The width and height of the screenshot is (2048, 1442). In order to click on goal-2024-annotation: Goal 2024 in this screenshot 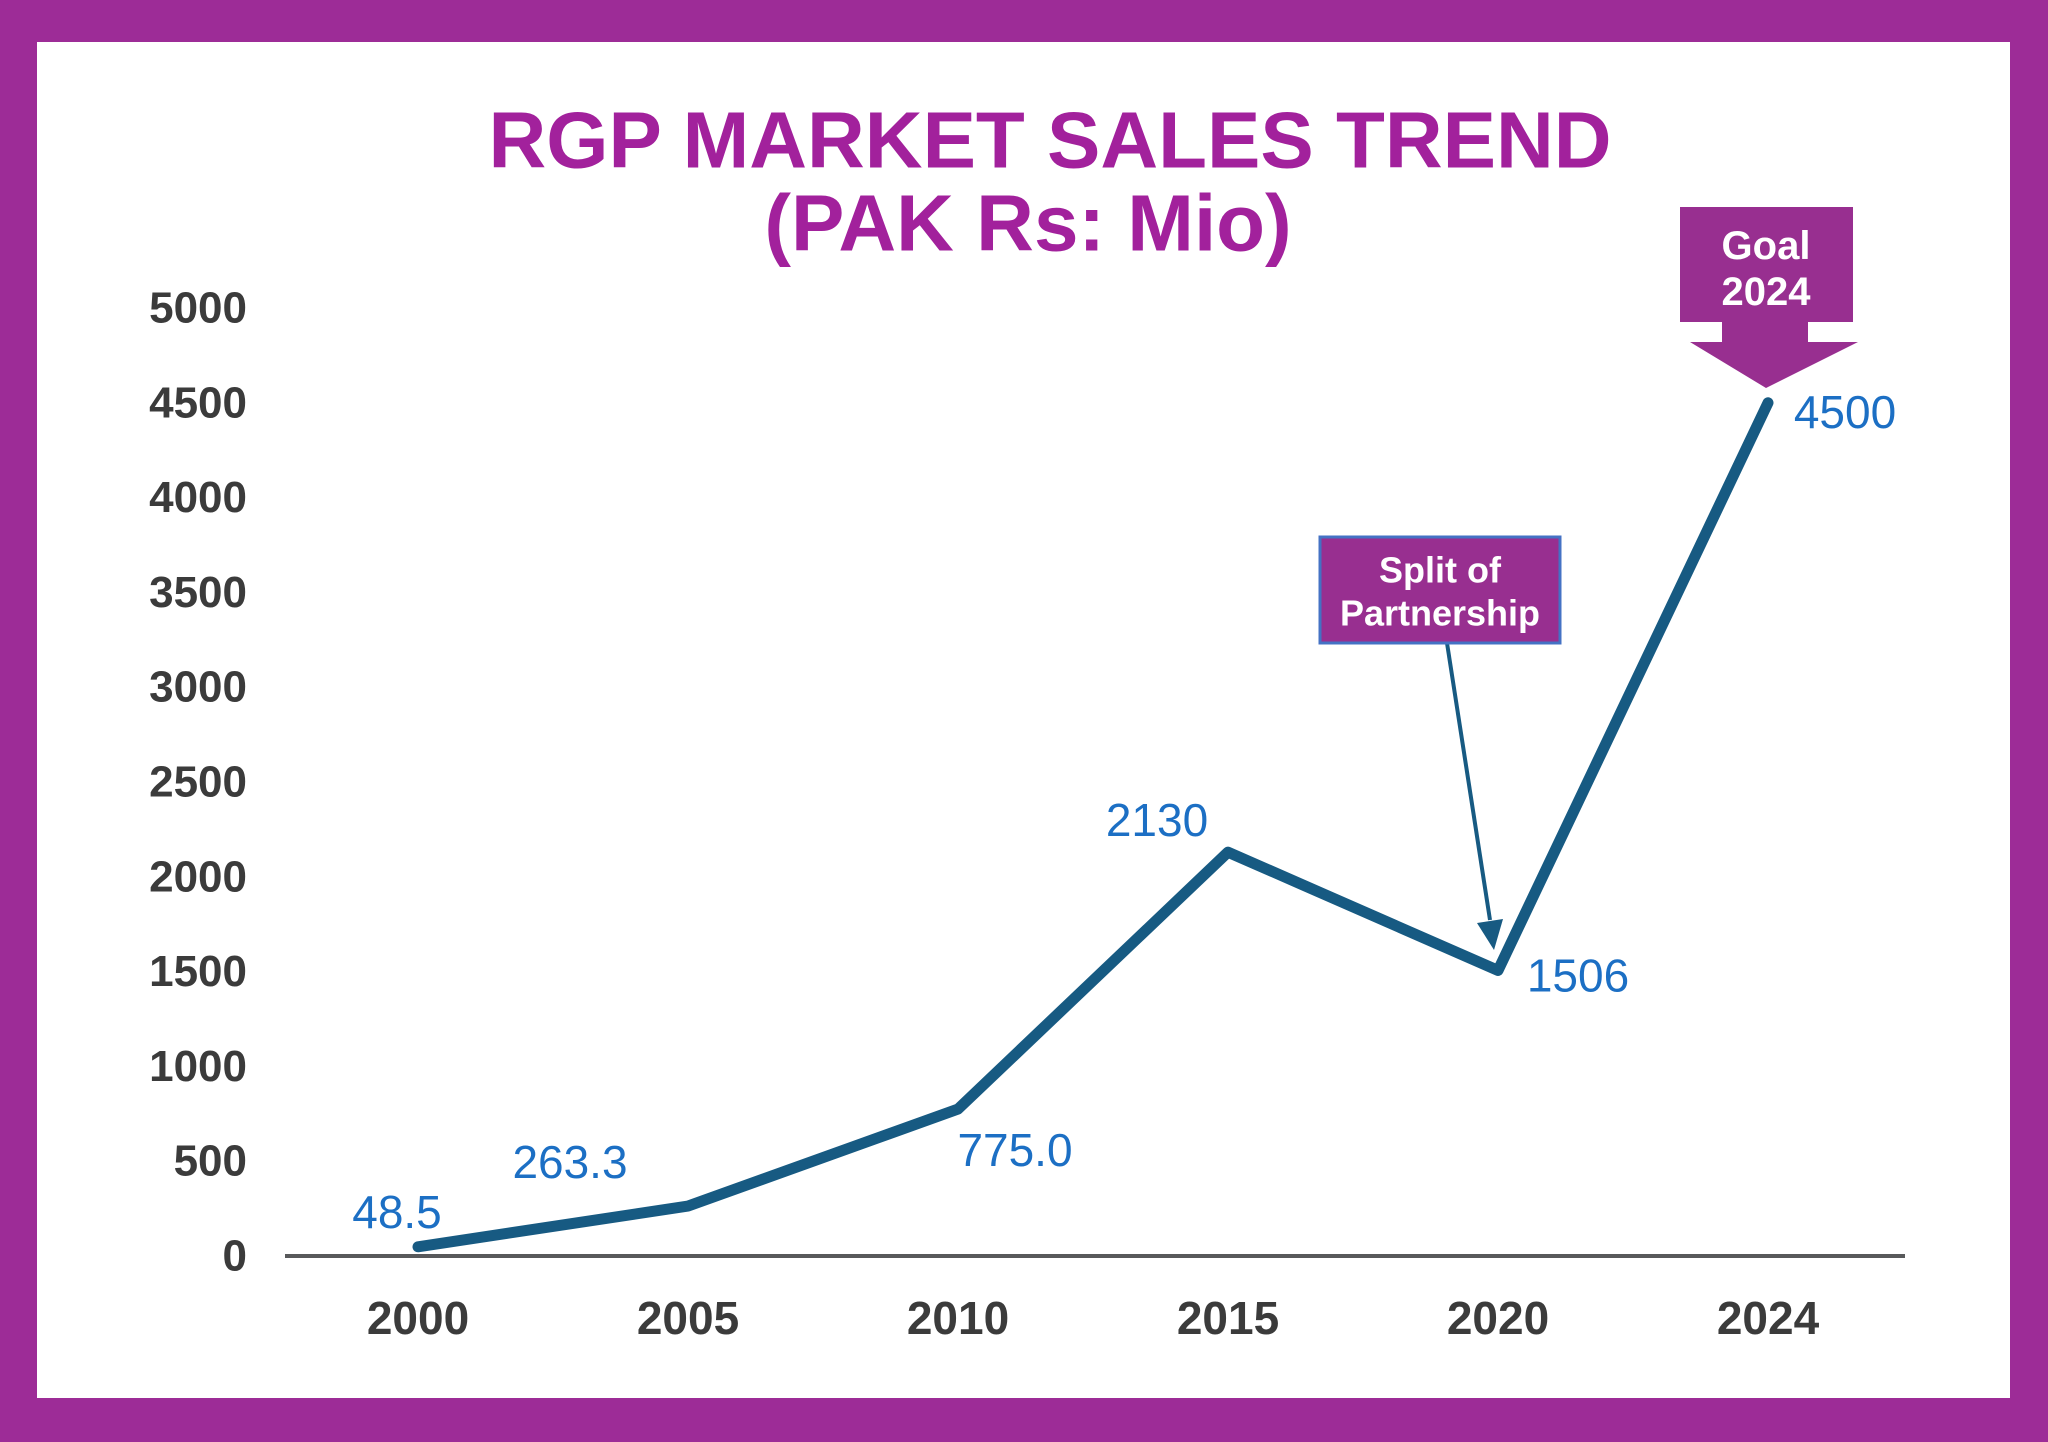, I will do `click(1769, 297)`.